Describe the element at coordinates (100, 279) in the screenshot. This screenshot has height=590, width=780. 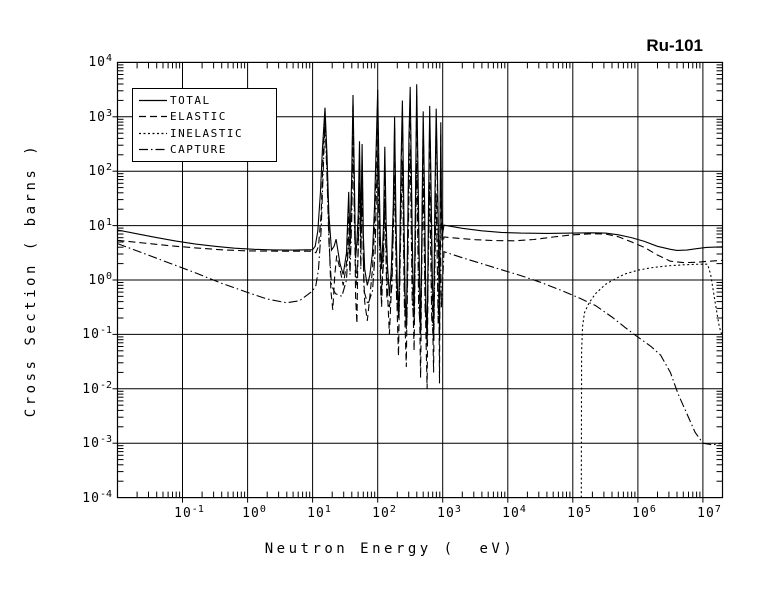
I see `y-tick-label-1e0: 100` at that location.